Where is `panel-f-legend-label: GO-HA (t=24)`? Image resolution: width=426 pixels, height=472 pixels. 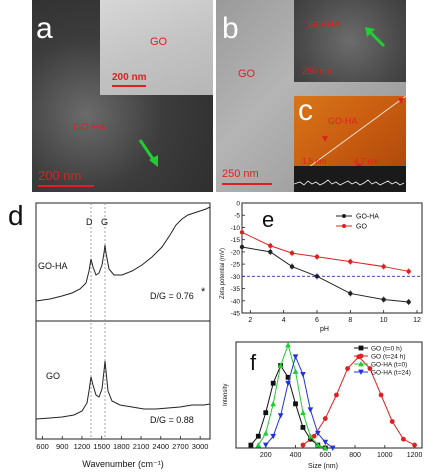
panel-f-legend-label: GO-HA (t=24) is located at coordinates (391, 373).